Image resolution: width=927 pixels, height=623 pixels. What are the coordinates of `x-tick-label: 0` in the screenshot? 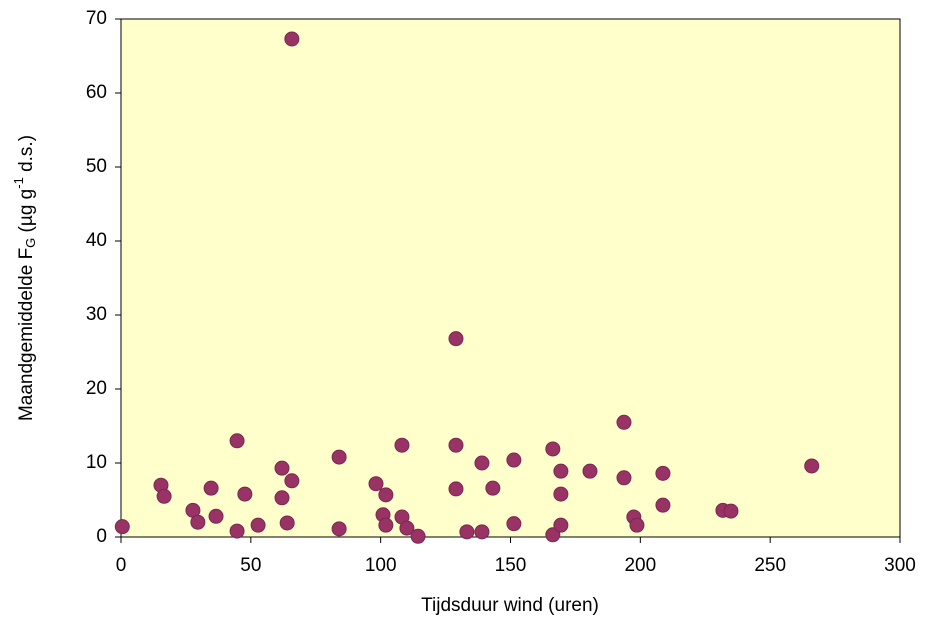 It's located at (121, 565).